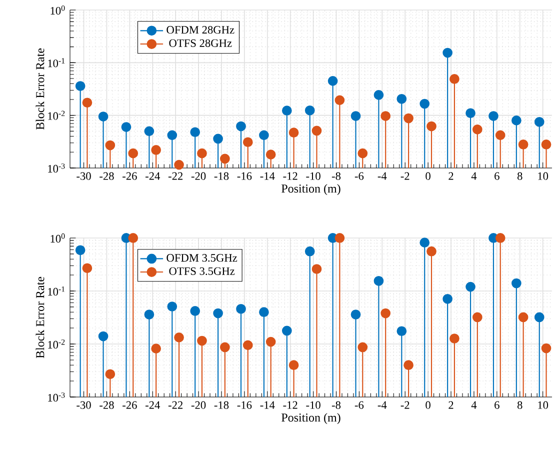 Image resolution: width=555 pixels, height=451 pixels. What do you see at coordinates (311, 190) in the screenshot?
I see `x-axis-title: Position (m)` at bounding box center [311, 190].